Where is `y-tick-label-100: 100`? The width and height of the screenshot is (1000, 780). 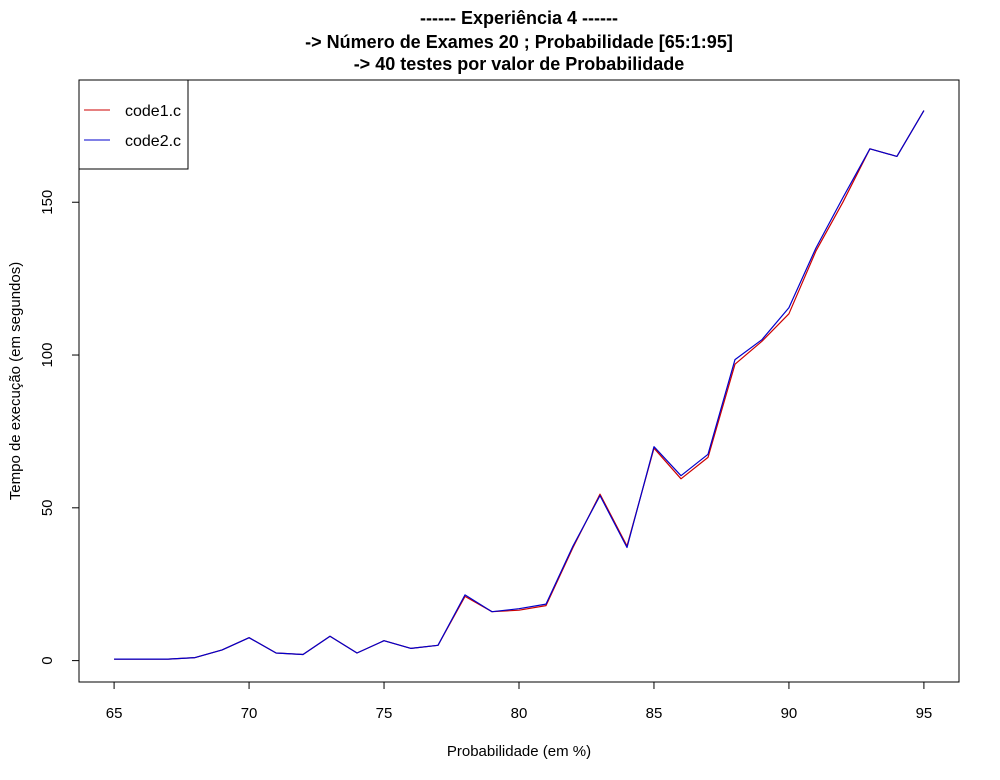
y-tick-label-100: 100 is located at coordinates (47, 355).